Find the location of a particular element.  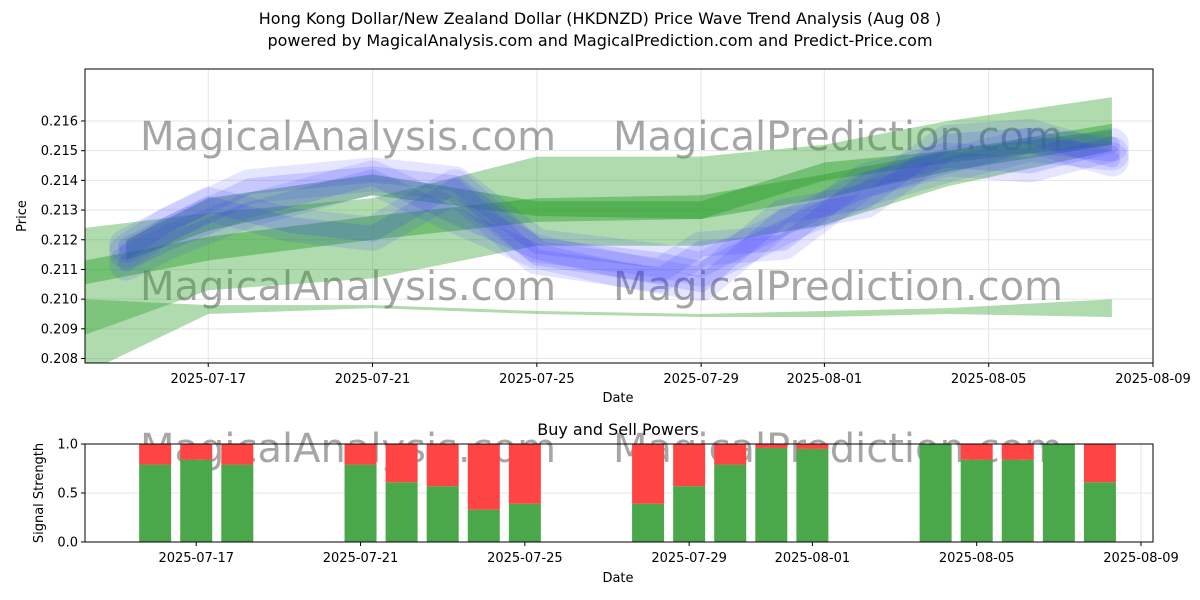

y-tick-label: 0.5 is located at coordinates (67, 494).